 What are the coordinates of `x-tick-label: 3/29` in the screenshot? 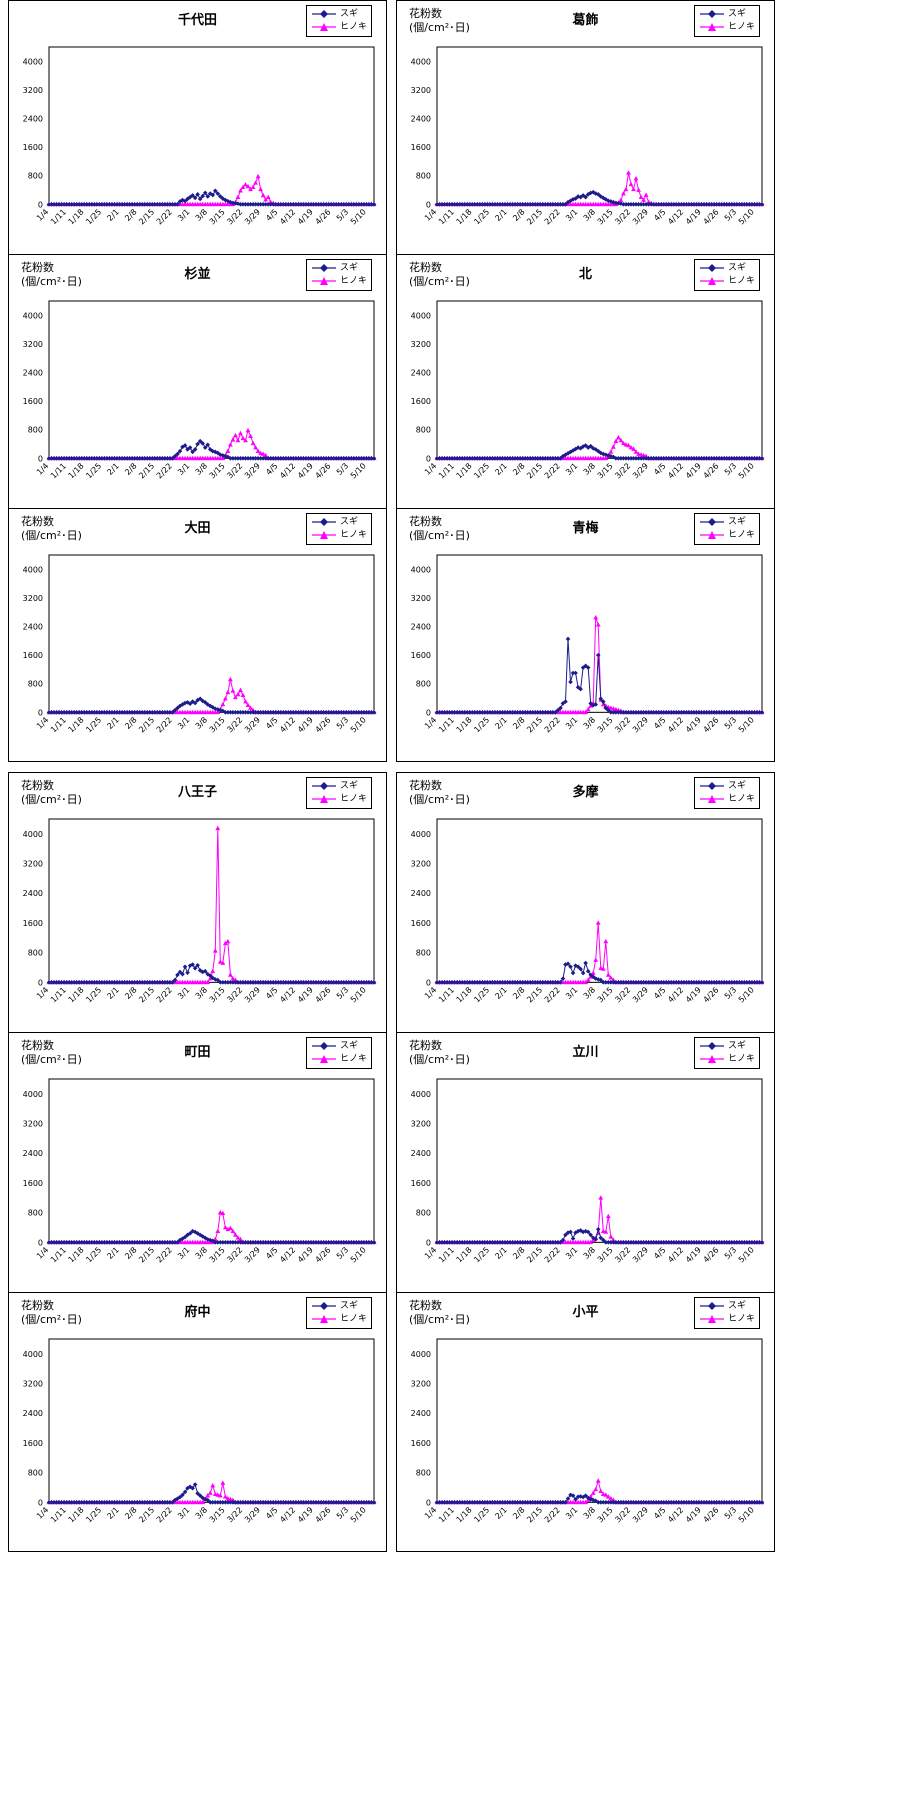 It's located at (252, 1255).